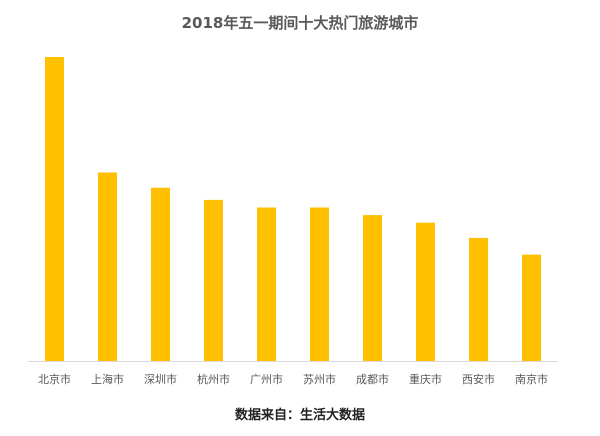  What do you see at coordinates (54, 379) in the screenshot?
I see `x-tick-label: 北京市` at bounding box center [54, 379].